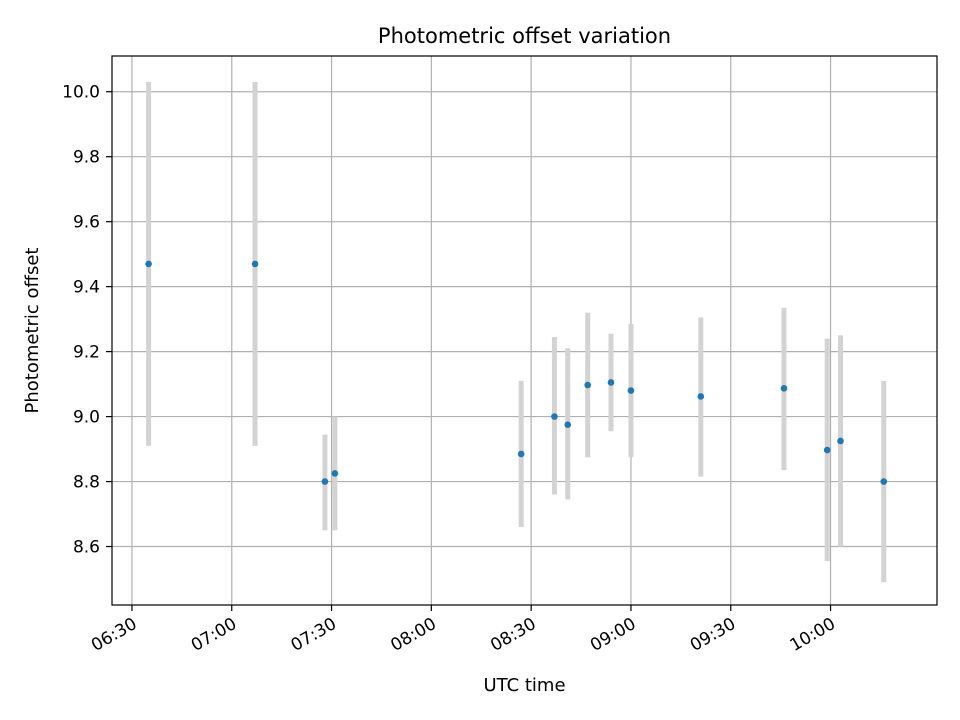 The height and width of the screenshot is (720, 960). Describe the element at coordinates (524, 685) in the screenshot. I see `x-axis-title: UTC time` at that location.